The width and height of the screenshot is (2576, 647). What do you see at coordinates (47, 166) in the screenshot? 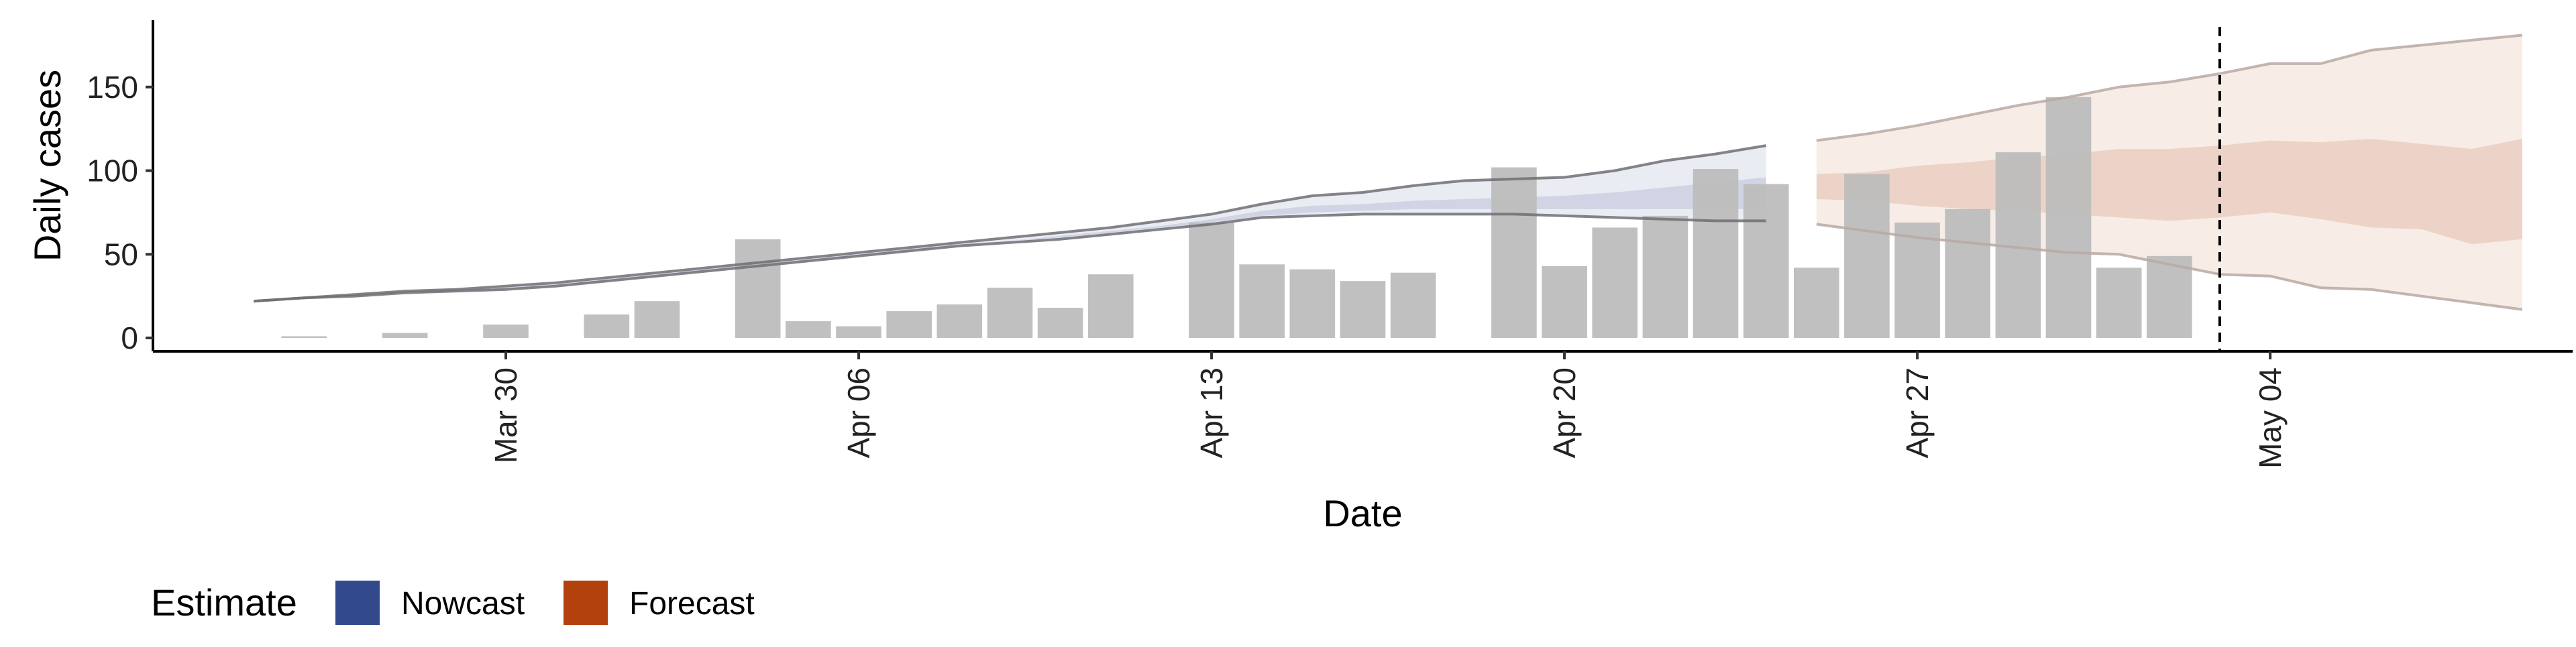
I see `y-axis-title: Daily cases` at bounding box center [47, 166].